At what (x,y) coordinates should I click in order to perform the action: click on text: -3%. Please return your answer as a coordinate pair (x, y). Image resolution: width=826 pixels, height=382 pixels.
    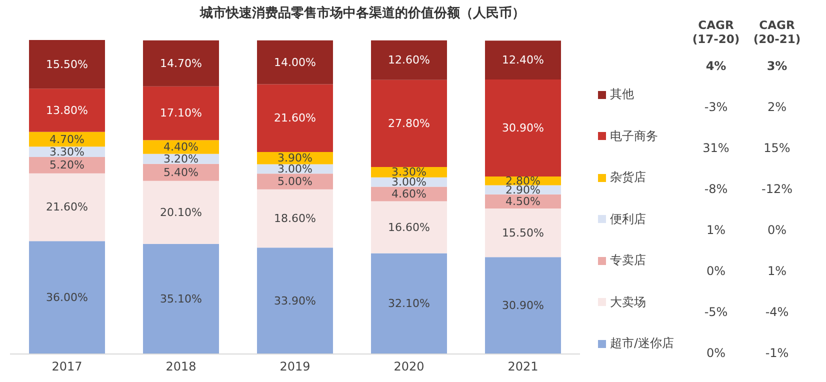
    Looking at the image, I should click on (716, 107).